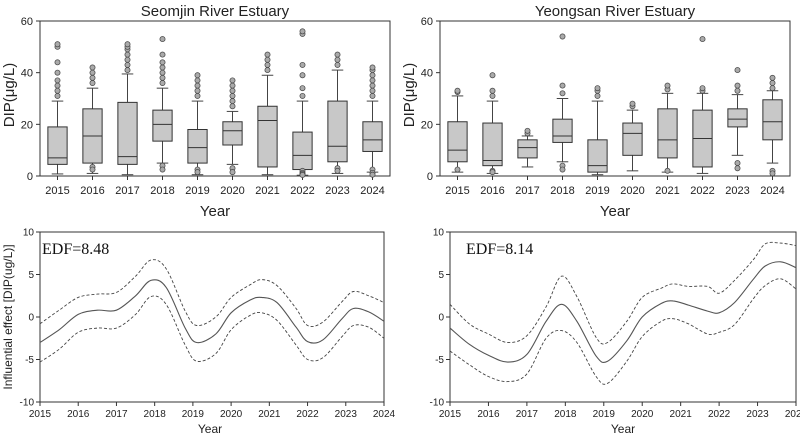 Image resolution: width=800 pixels, height=438 pixels. What do you see at coordinates (307, 414) in the screenshot?
I see `seomjin-effect-x-tick-label: 2022` at bounding box center [307, 414].